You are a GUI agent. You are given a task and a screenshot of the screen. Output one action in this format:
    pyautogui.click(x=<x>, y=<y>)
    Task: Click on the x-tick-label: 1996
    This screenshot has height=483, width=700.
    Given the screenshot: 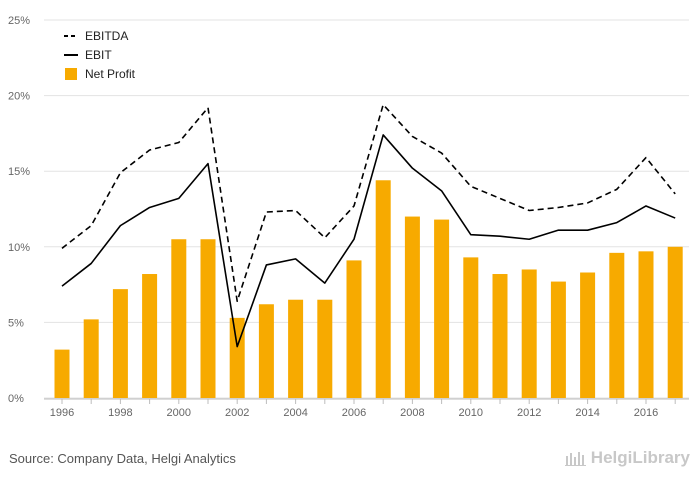 What is the action you would take?
    pyautogui.click(x=62, y=413)
    